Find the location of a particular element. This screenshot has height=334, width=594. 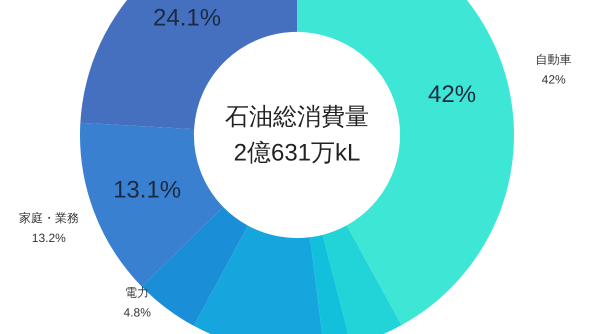

text: 24.1% is located at coordinates (187, 18).